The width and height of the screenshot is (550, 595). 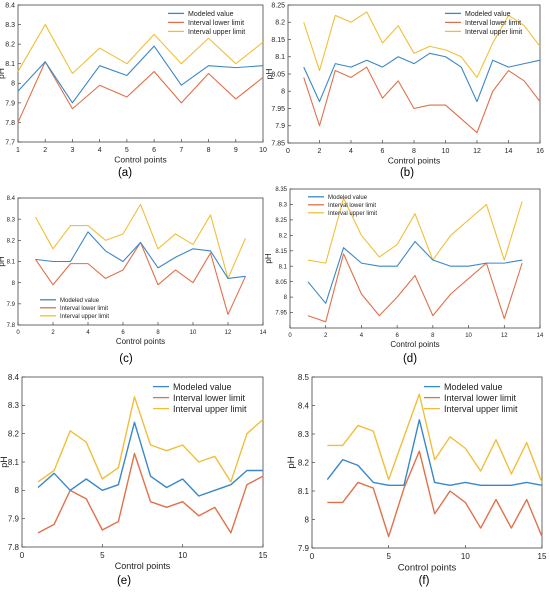 I want to click on y-tick-label: 7.8, so click(x=14, y=547).